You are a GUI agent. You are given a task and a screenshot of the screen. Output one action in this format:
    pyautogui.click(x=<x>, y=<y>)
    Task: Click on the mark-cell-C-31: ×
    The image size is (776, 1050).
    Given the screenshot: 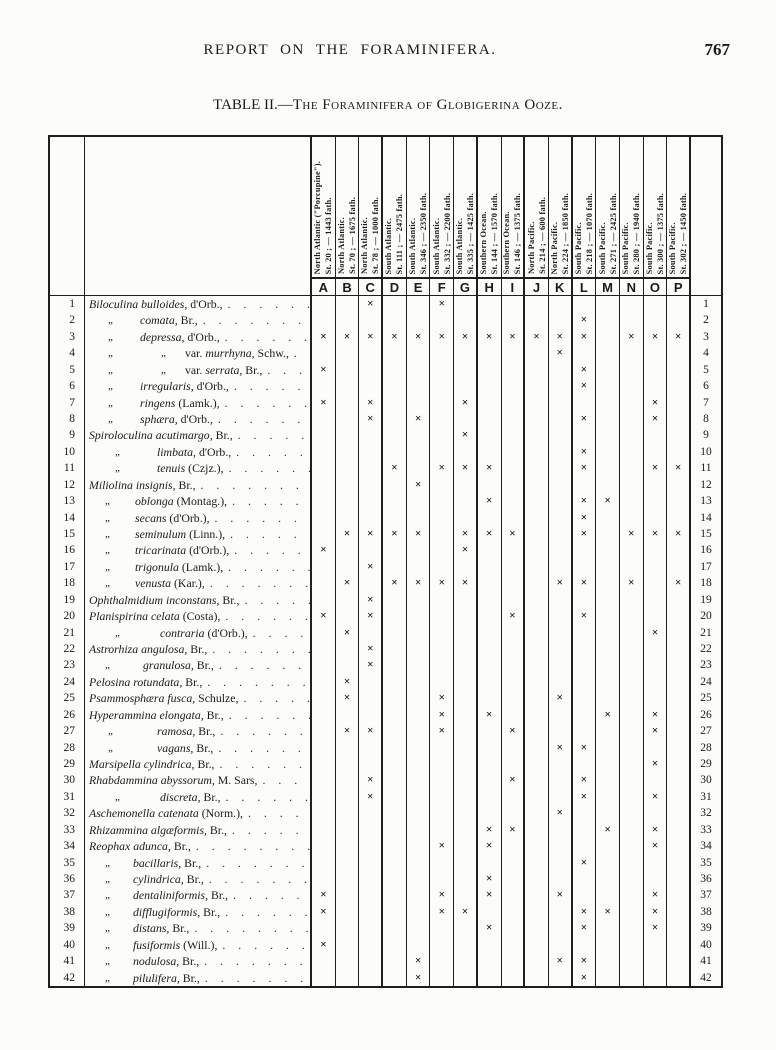 What is the action you would take?
    pyautogui.click(x=371, y=797)
    